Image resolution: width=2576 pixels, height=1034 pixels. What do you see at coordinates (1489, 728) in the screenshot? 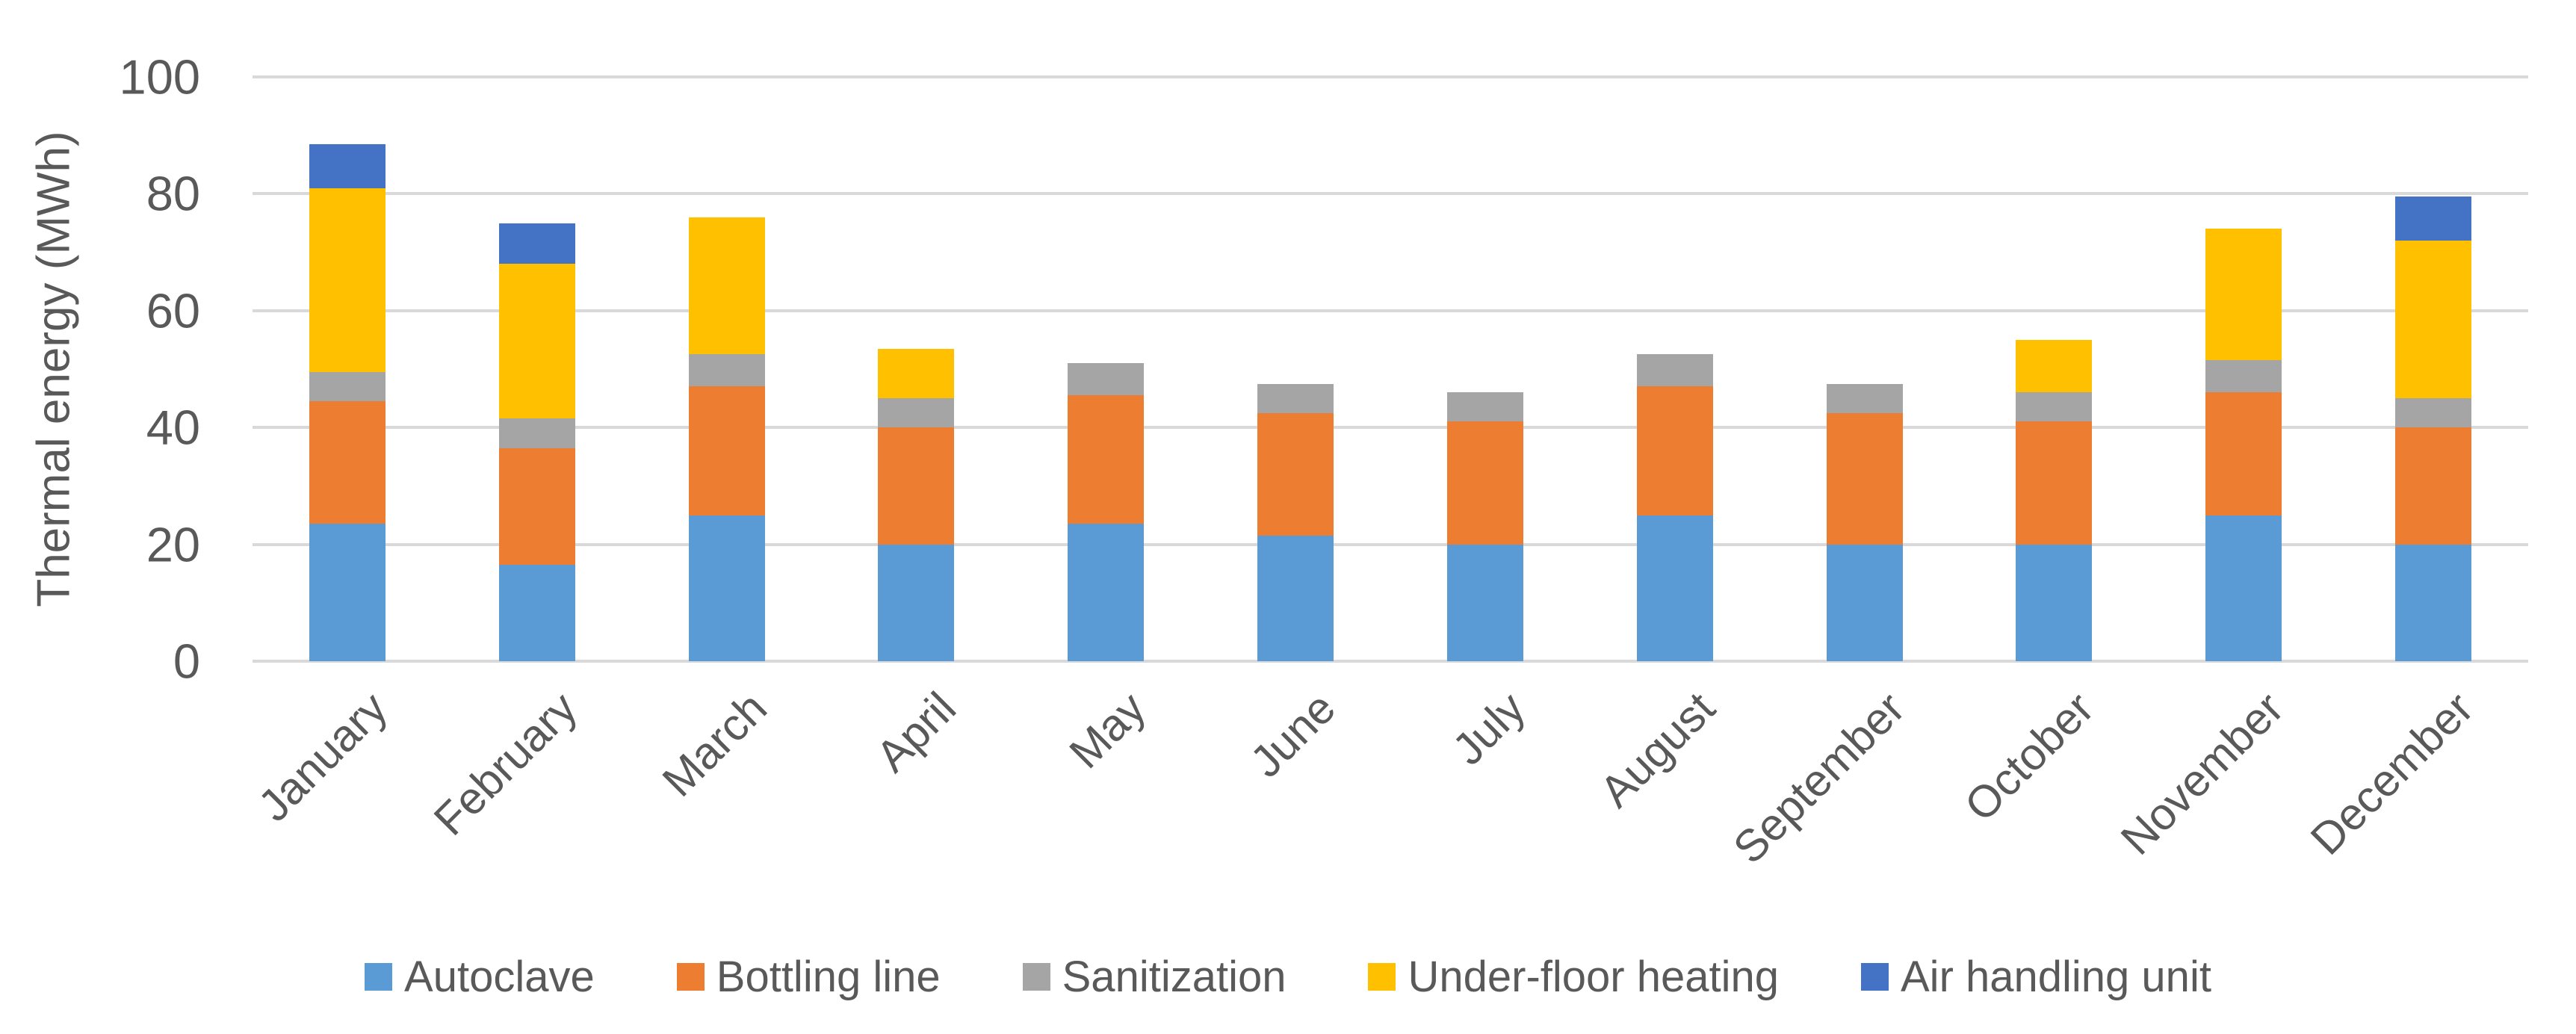
I see `x-label-july: July` at bounding box center [1489, 728].